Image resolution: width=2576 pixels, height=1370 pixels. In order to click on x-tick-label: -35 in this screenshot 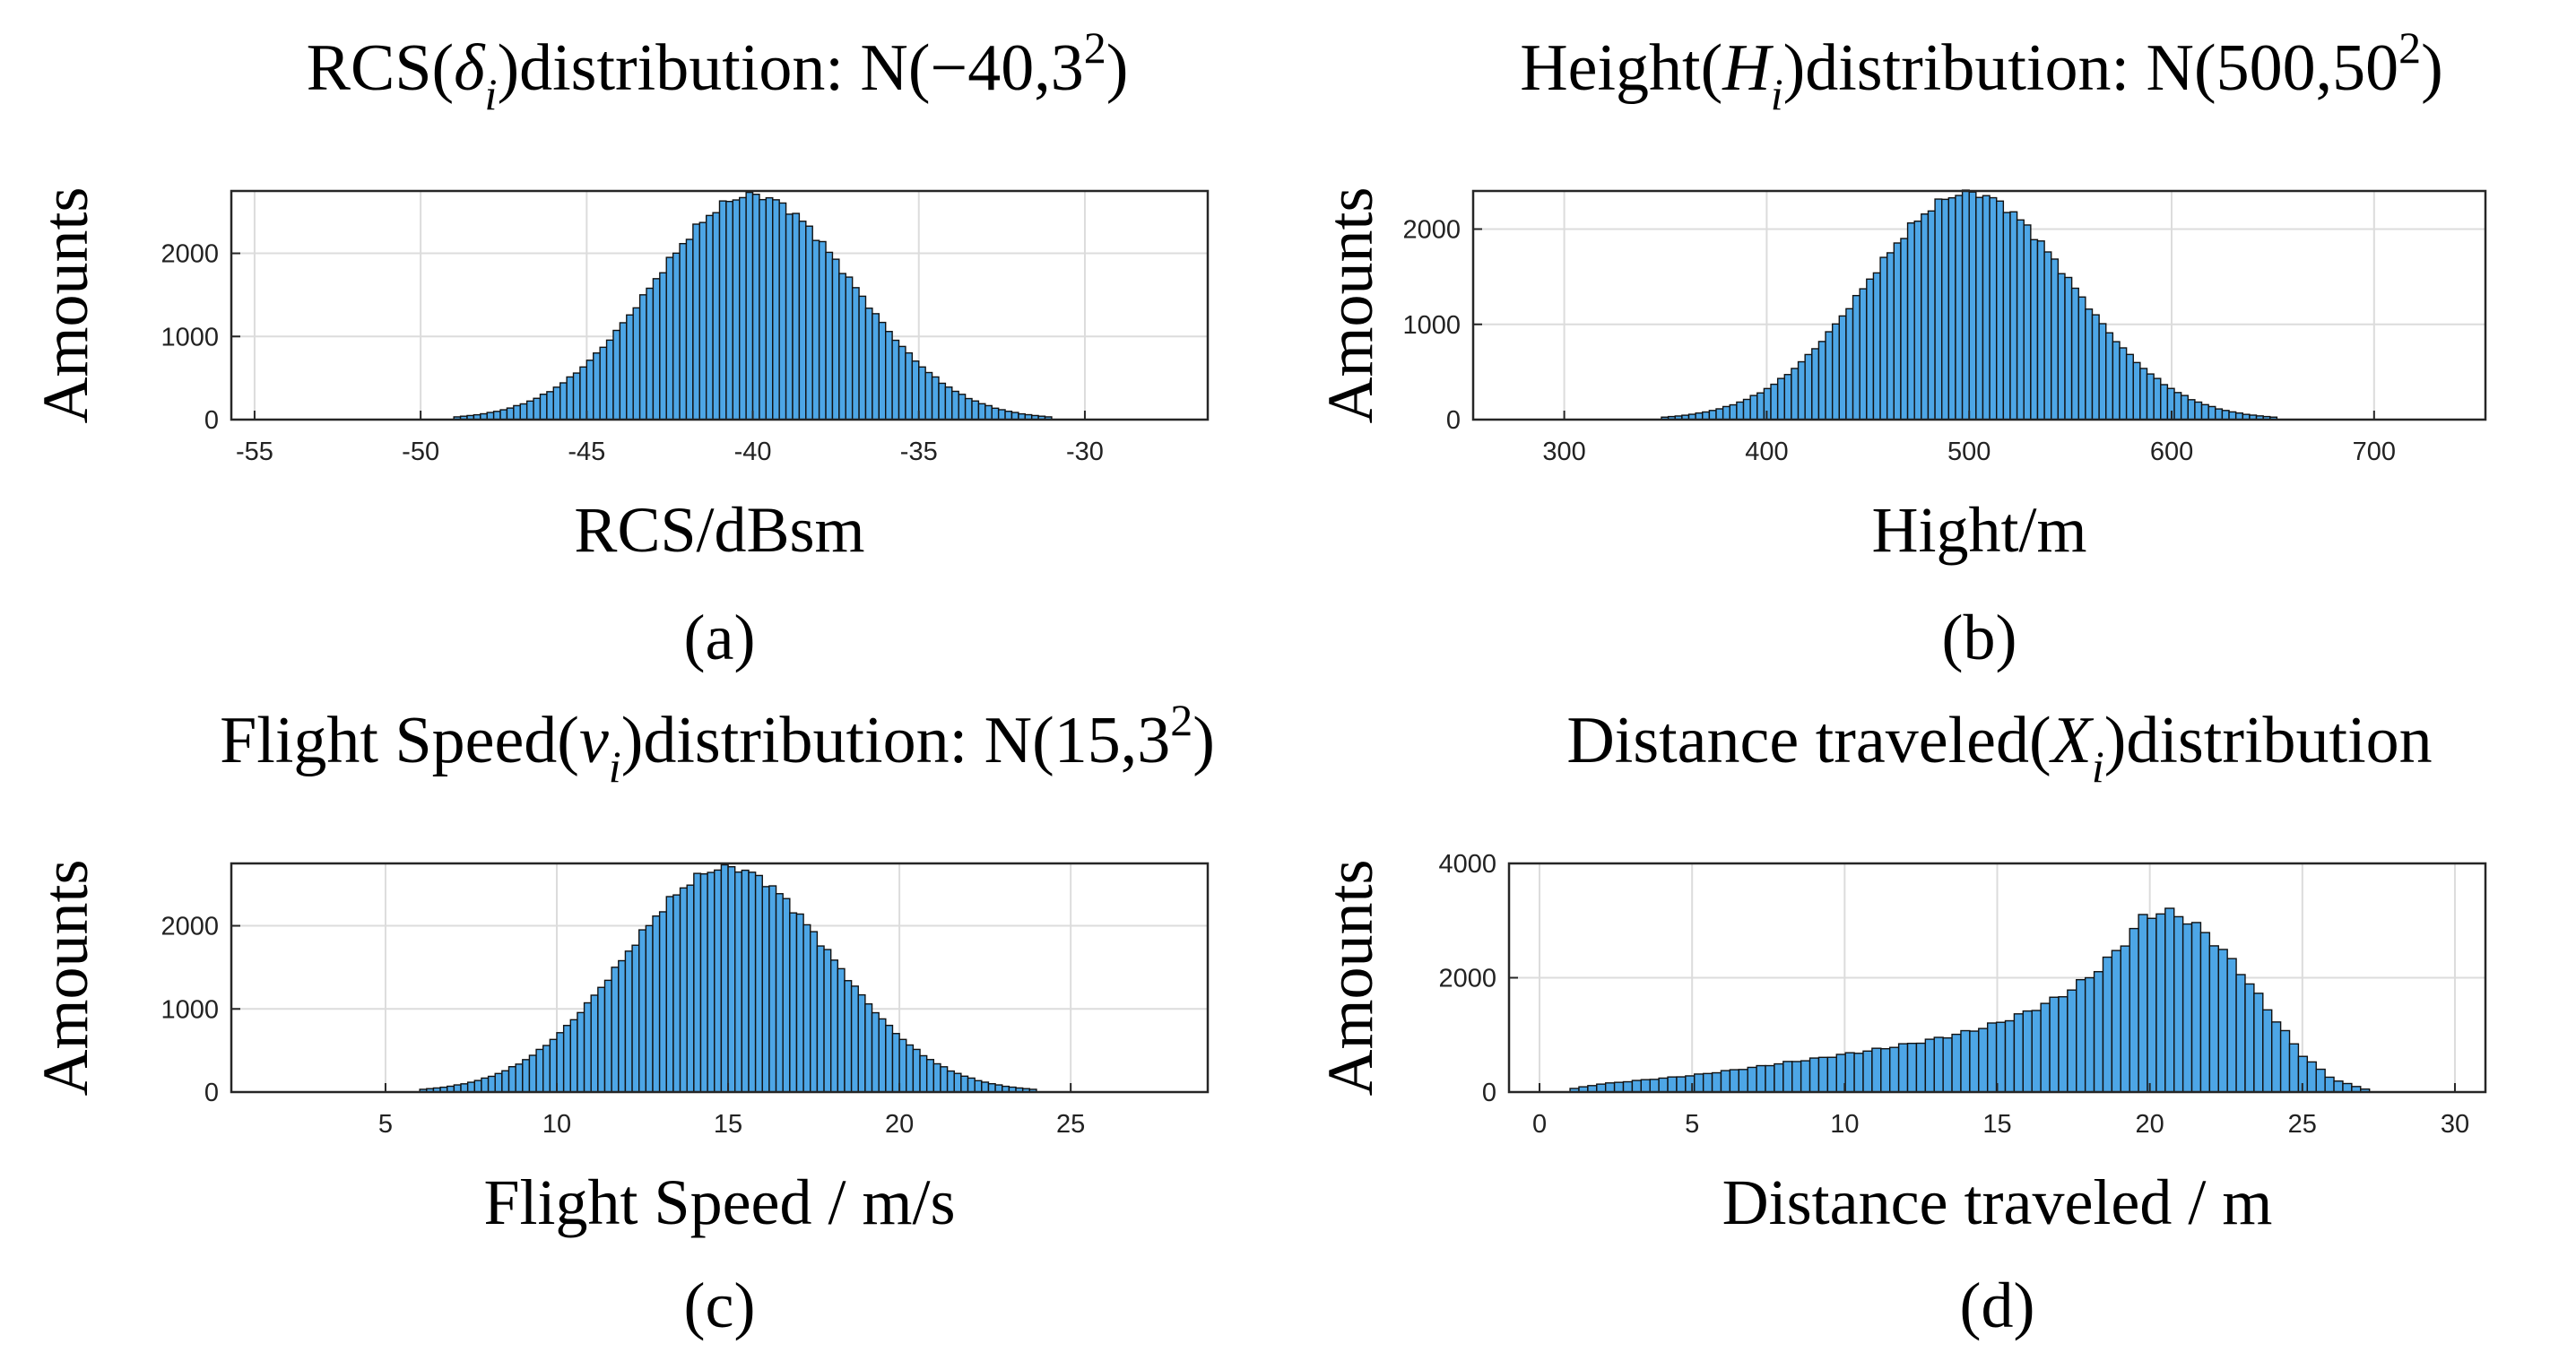, I will do `click(919, 452)`.